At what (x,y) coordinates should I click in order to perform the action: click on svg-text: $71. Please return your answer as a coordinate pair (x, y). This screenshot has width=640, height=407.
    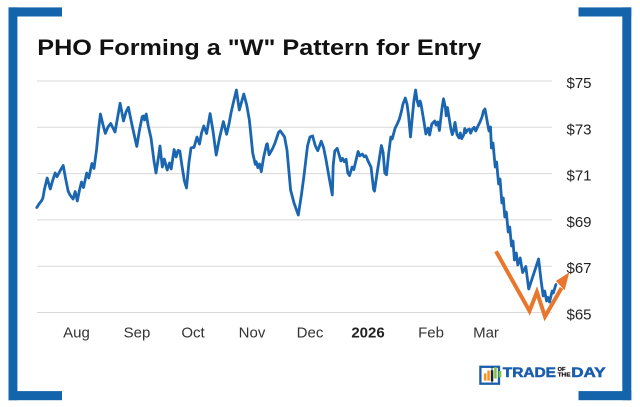
    Looking at the image, I should click on (579, 176).